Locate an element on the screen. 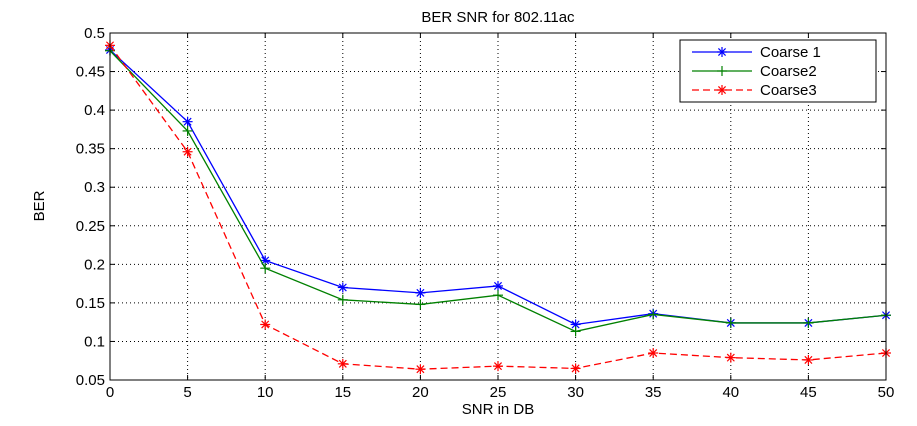 Image resolution: width=917 pixels, height=426 pixels. x-tick-label: 0 is located at coordinates (110, 392).